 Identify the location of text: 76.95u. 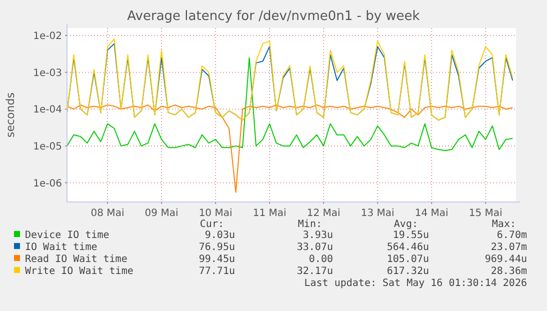
(216, 247).